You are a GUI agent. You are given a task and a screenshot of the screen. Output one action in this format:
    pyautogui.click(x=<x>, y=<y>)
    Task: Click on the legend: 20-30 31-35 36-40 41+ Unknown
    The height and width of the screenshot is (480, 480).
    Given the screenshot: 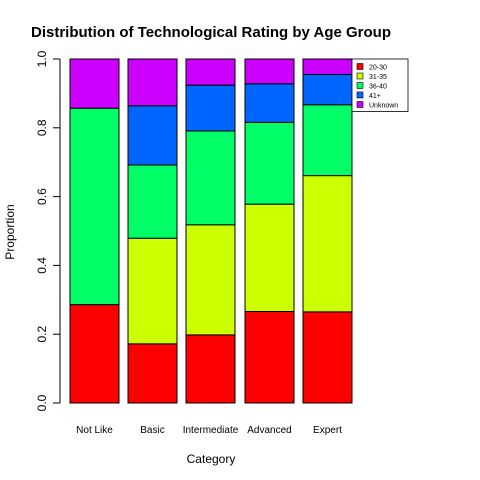 What is the action you would take?
    pyautogui.click(x=380, y=85)
    